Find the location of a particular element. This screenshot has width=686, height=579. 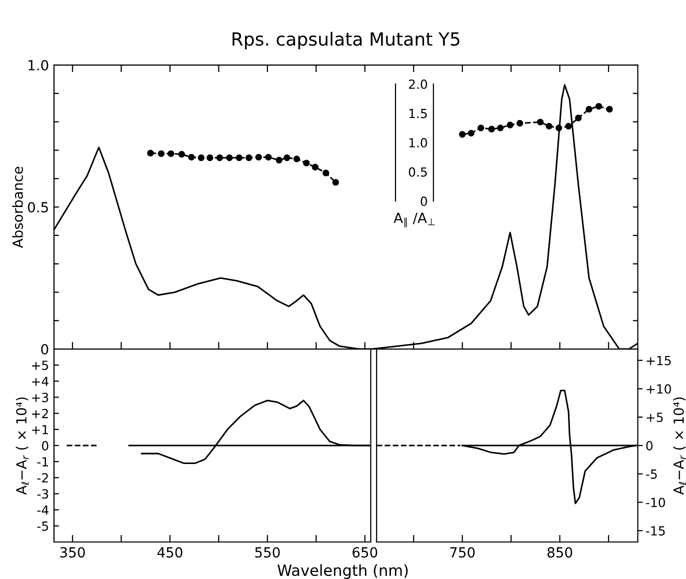

y-tick-label: +1 is located at coordinates (40, 429).